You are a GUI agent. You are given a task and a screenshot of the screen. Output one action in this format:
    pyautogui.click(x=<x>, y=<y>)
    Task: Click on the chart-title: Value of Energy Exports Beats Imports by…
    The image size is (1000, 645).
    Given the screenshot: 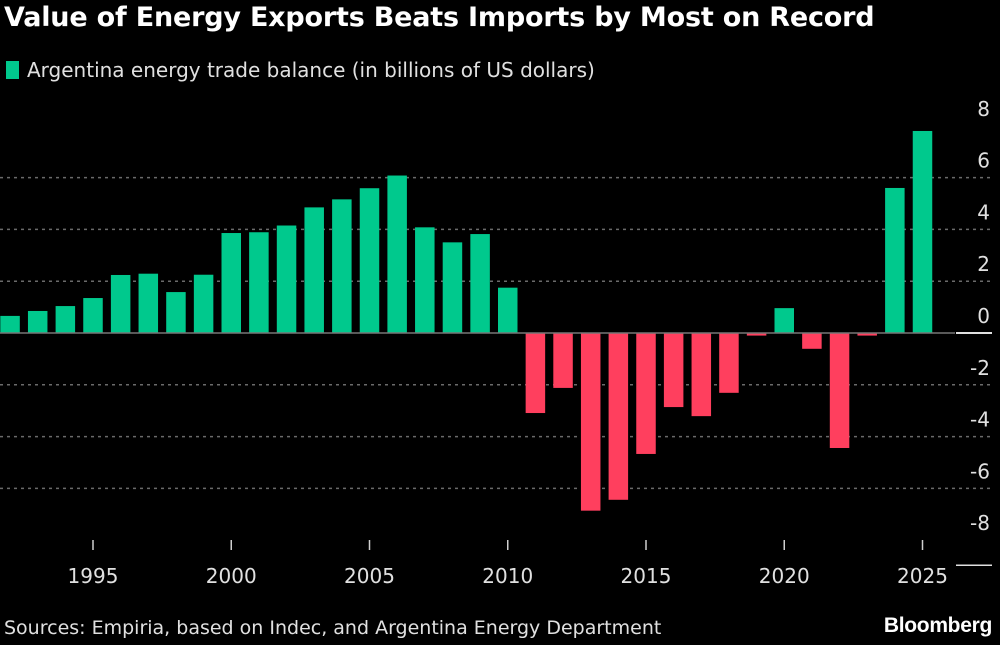 What is the action you would take?
    pyautogui.click(x=439, y=17)
    